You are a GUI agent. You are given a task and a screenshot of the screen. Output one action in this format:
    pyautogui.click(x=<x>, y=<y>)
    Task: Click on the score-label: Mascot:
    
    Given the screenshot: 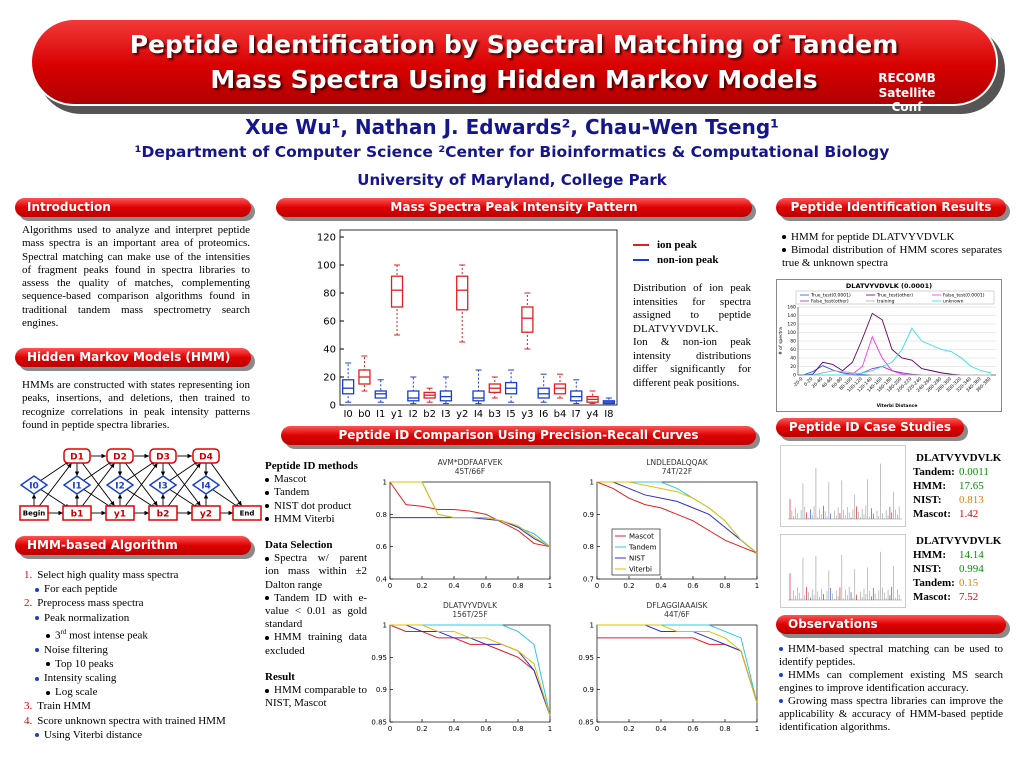 What is the action you would take?
    pyautogui.click(x=932, y=597)
    